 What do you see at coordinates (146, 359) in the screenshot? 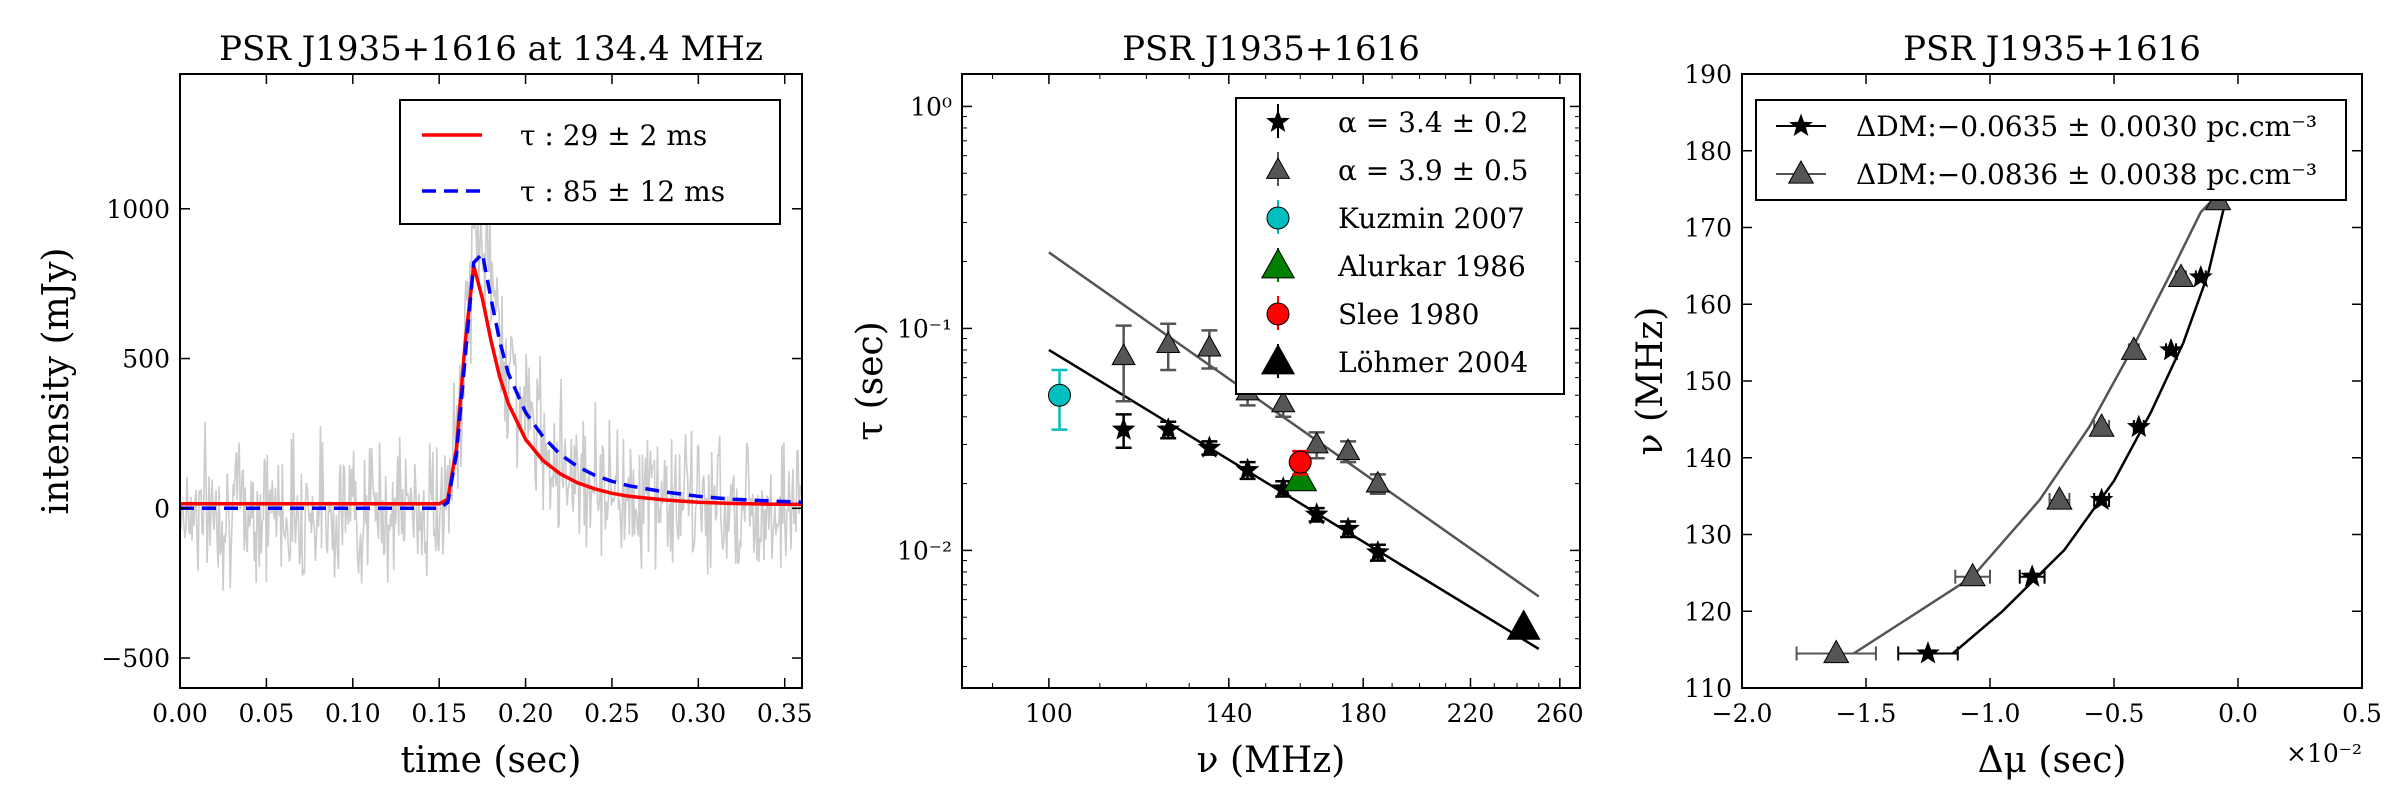
I see `y-tick-label: 500` at bounding box center [146, 359].